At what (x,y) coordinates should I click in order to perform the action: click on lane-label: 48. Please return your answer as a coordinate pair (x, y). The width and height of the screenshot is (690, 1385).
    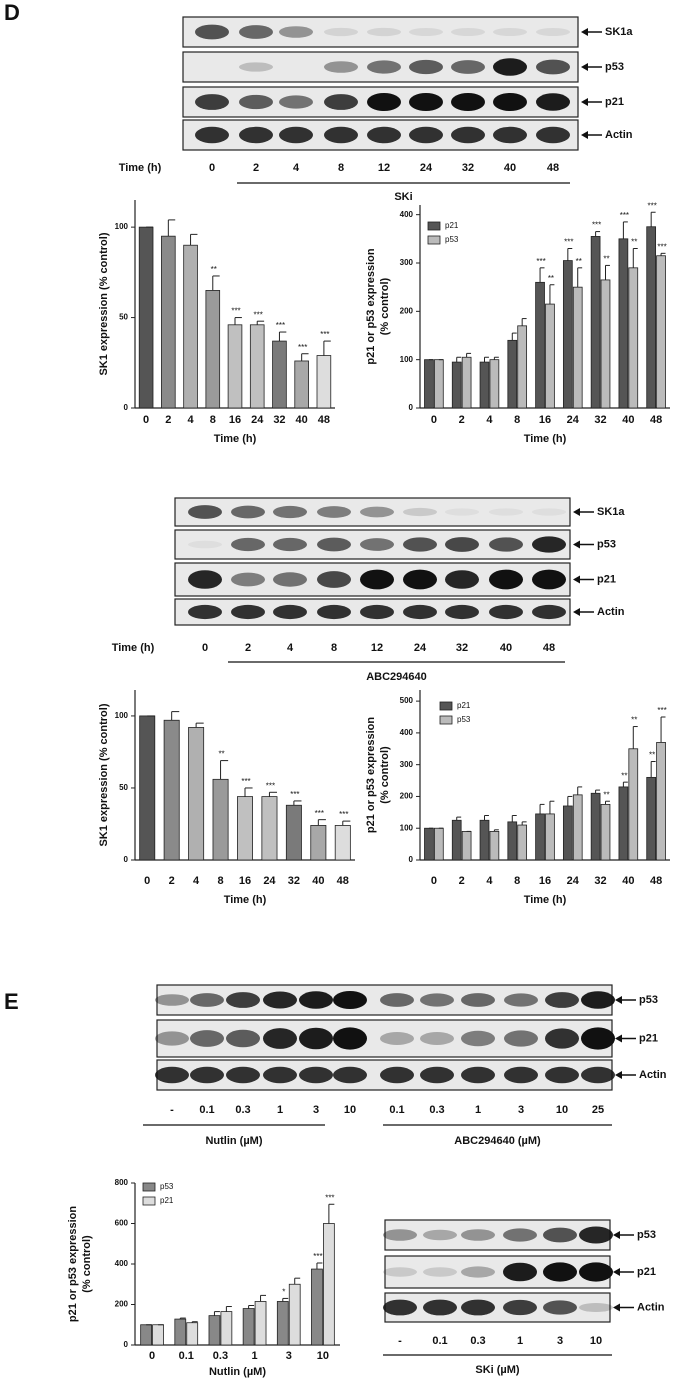
    Looking at the image, I should click on (549, 648).